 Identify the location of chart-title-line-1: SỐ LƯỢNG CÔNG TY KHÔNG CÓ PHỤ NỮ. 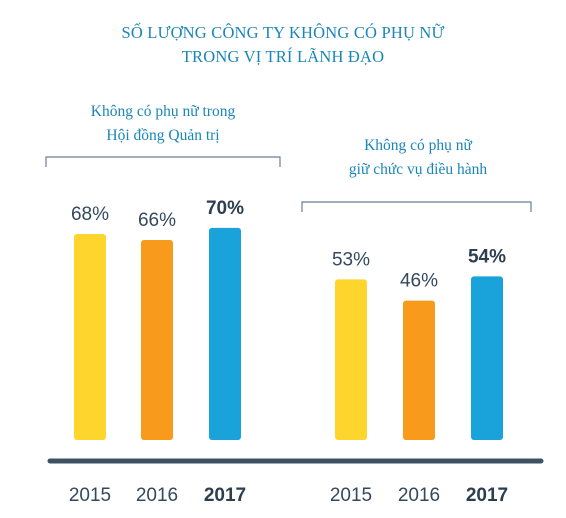
(282, 32).